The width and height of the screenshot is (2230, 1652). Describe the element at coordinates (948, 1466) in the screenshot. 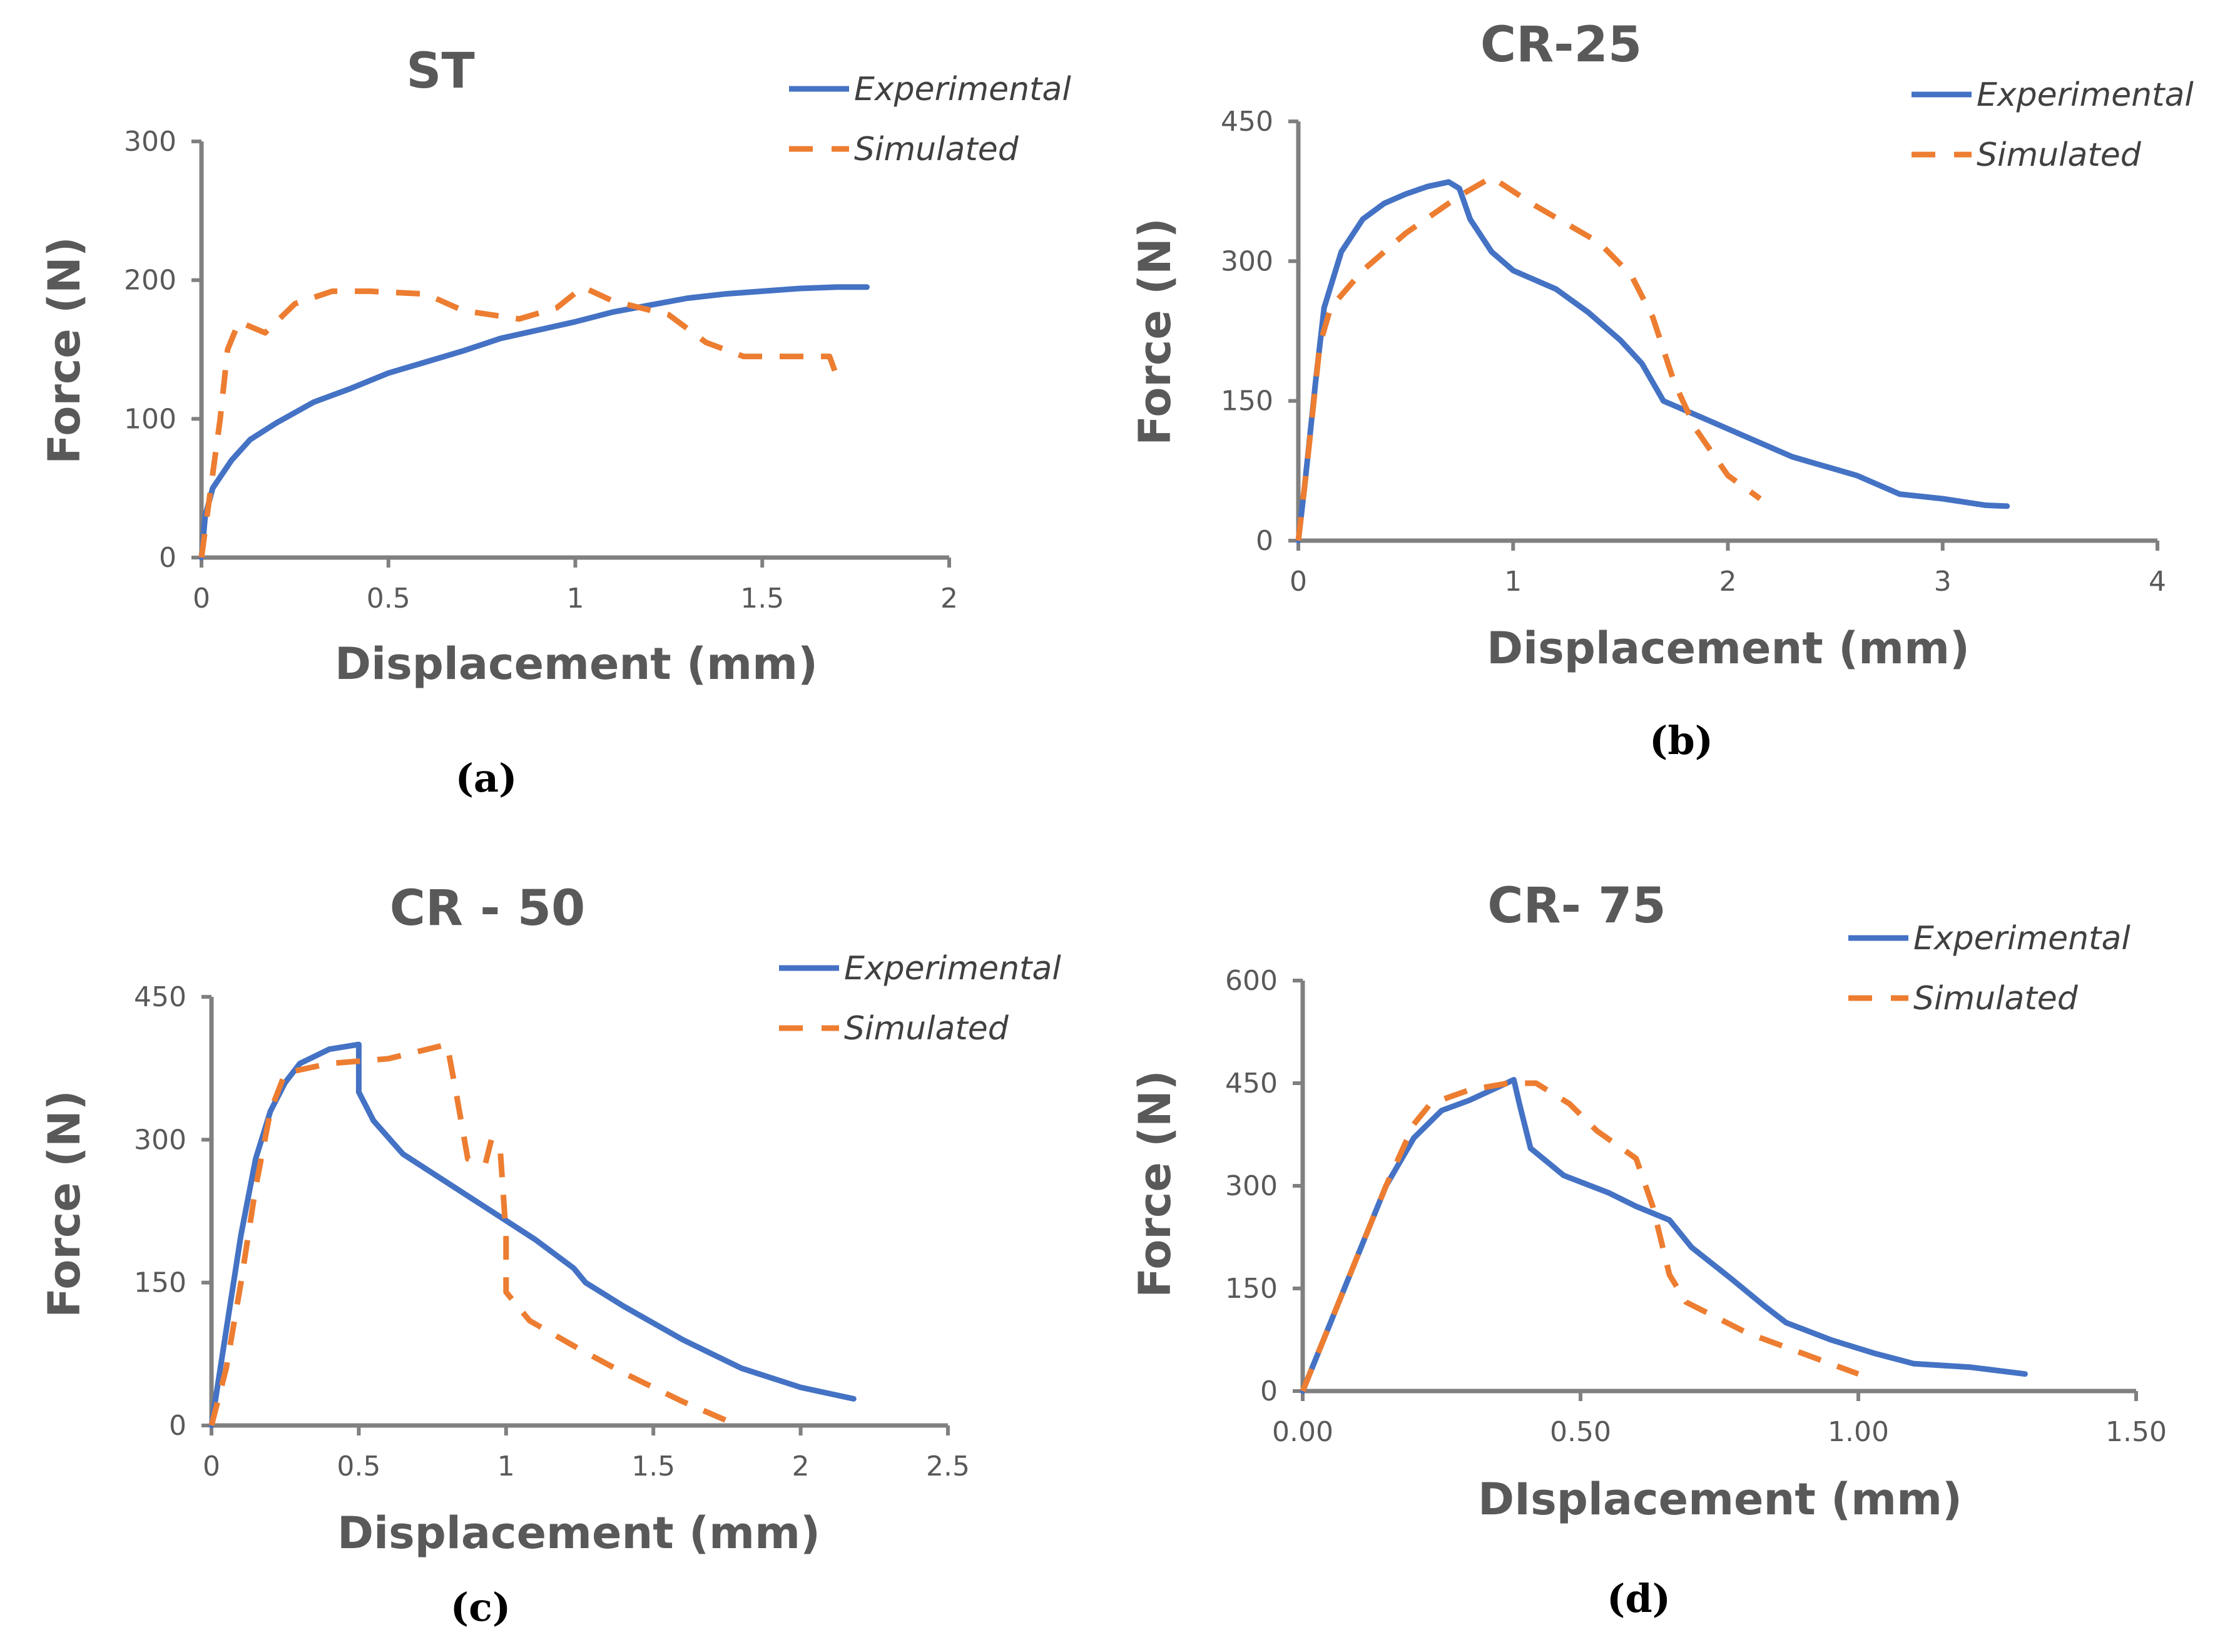

I see `x-tick-label: 2.5` at that location.